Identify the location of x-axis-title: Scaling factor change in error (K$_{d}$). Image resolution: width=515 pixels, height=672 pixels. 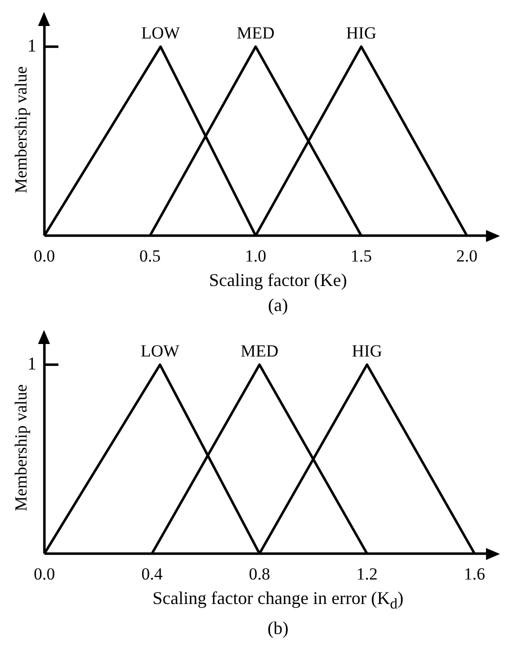
(278, 601).